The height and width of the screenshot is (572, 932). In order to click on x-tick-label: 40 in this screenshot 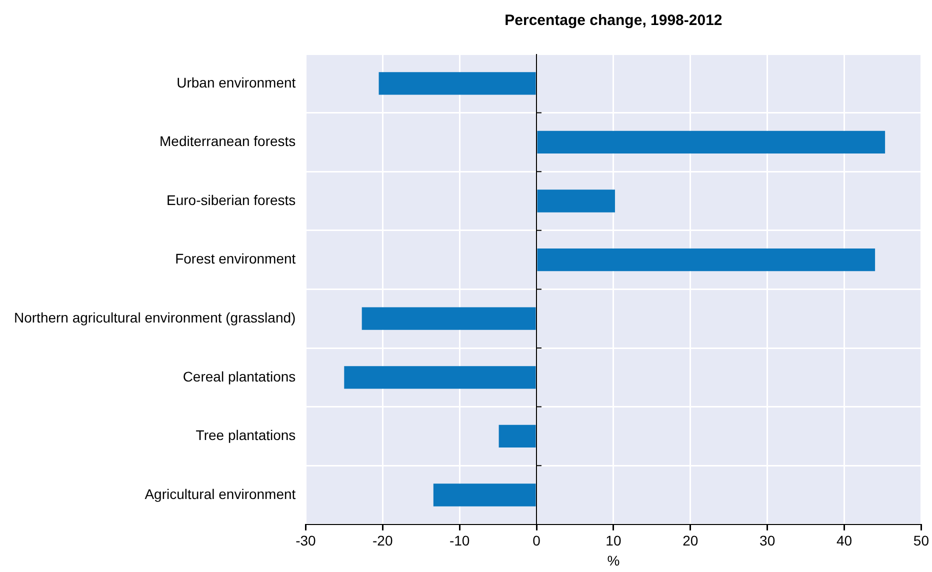, I will do `click(844, 540)`.